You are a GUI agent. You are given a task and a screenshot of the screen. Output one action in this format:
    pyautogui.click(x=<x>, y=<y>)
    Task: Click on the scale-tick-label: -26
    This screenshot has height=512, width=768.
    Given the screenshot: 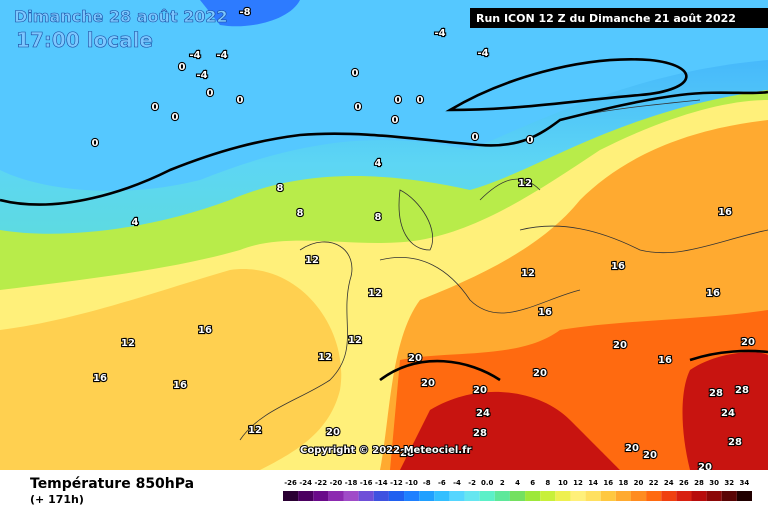 What is the action you would take?
    pyautogui.click(x=290, y=483)
    